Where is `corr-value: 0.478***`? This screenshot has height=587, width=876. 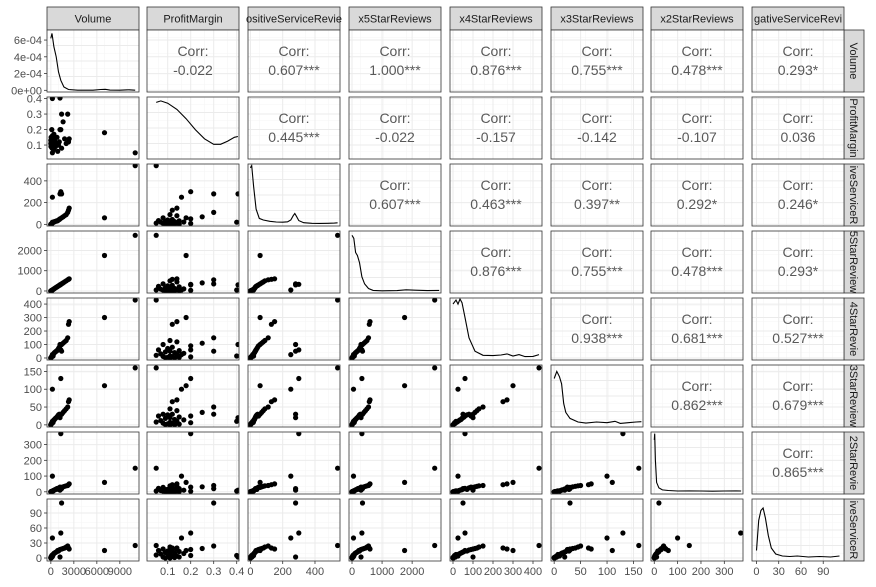 corr-value: 0.478*** is located at coordinates (697, 271).